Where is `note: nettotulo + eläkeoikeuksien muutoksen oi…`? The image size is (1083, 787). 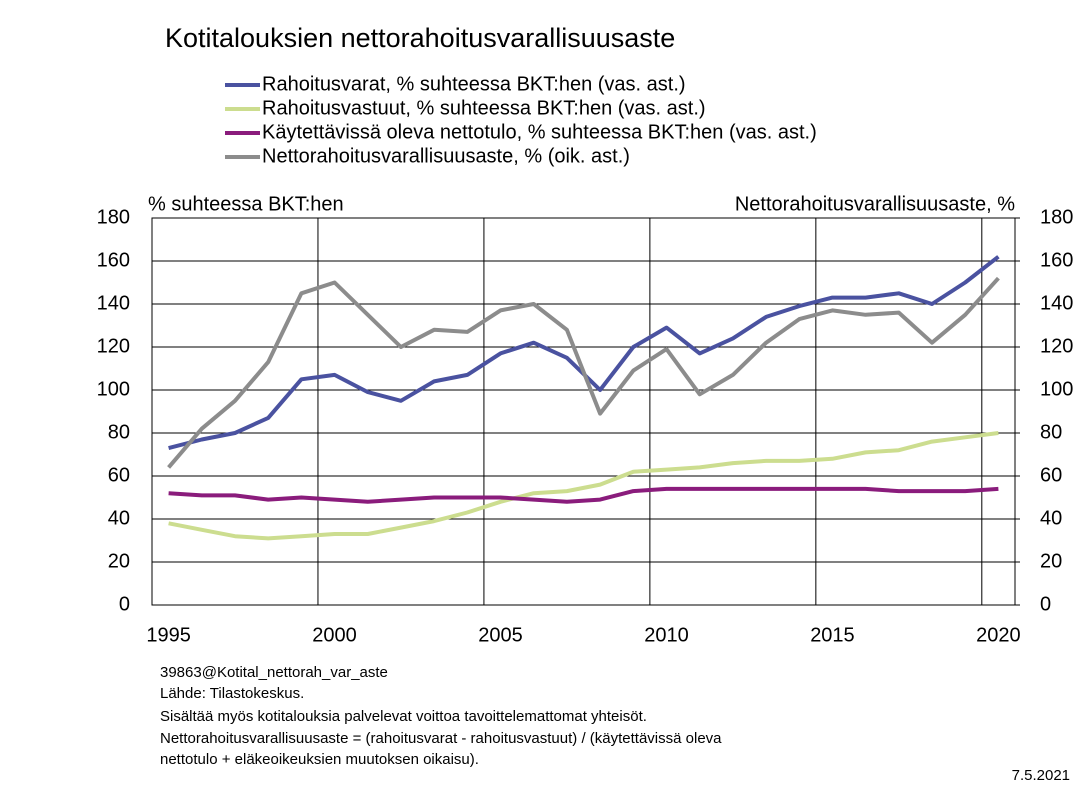 note: nettotulo + eläkeoikeuksien muutoksen oi… is located at coordinates (319, 759).